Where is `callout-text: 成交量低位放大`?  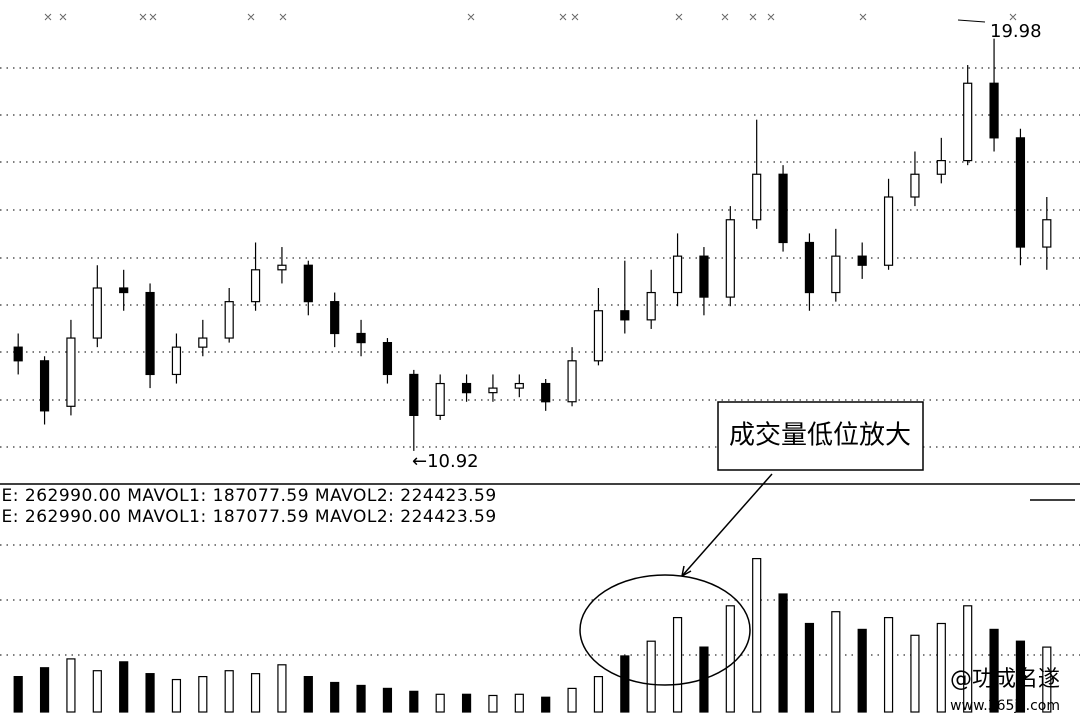
callout-text: 成交量低位放大 is located at coordinates (820, 436).